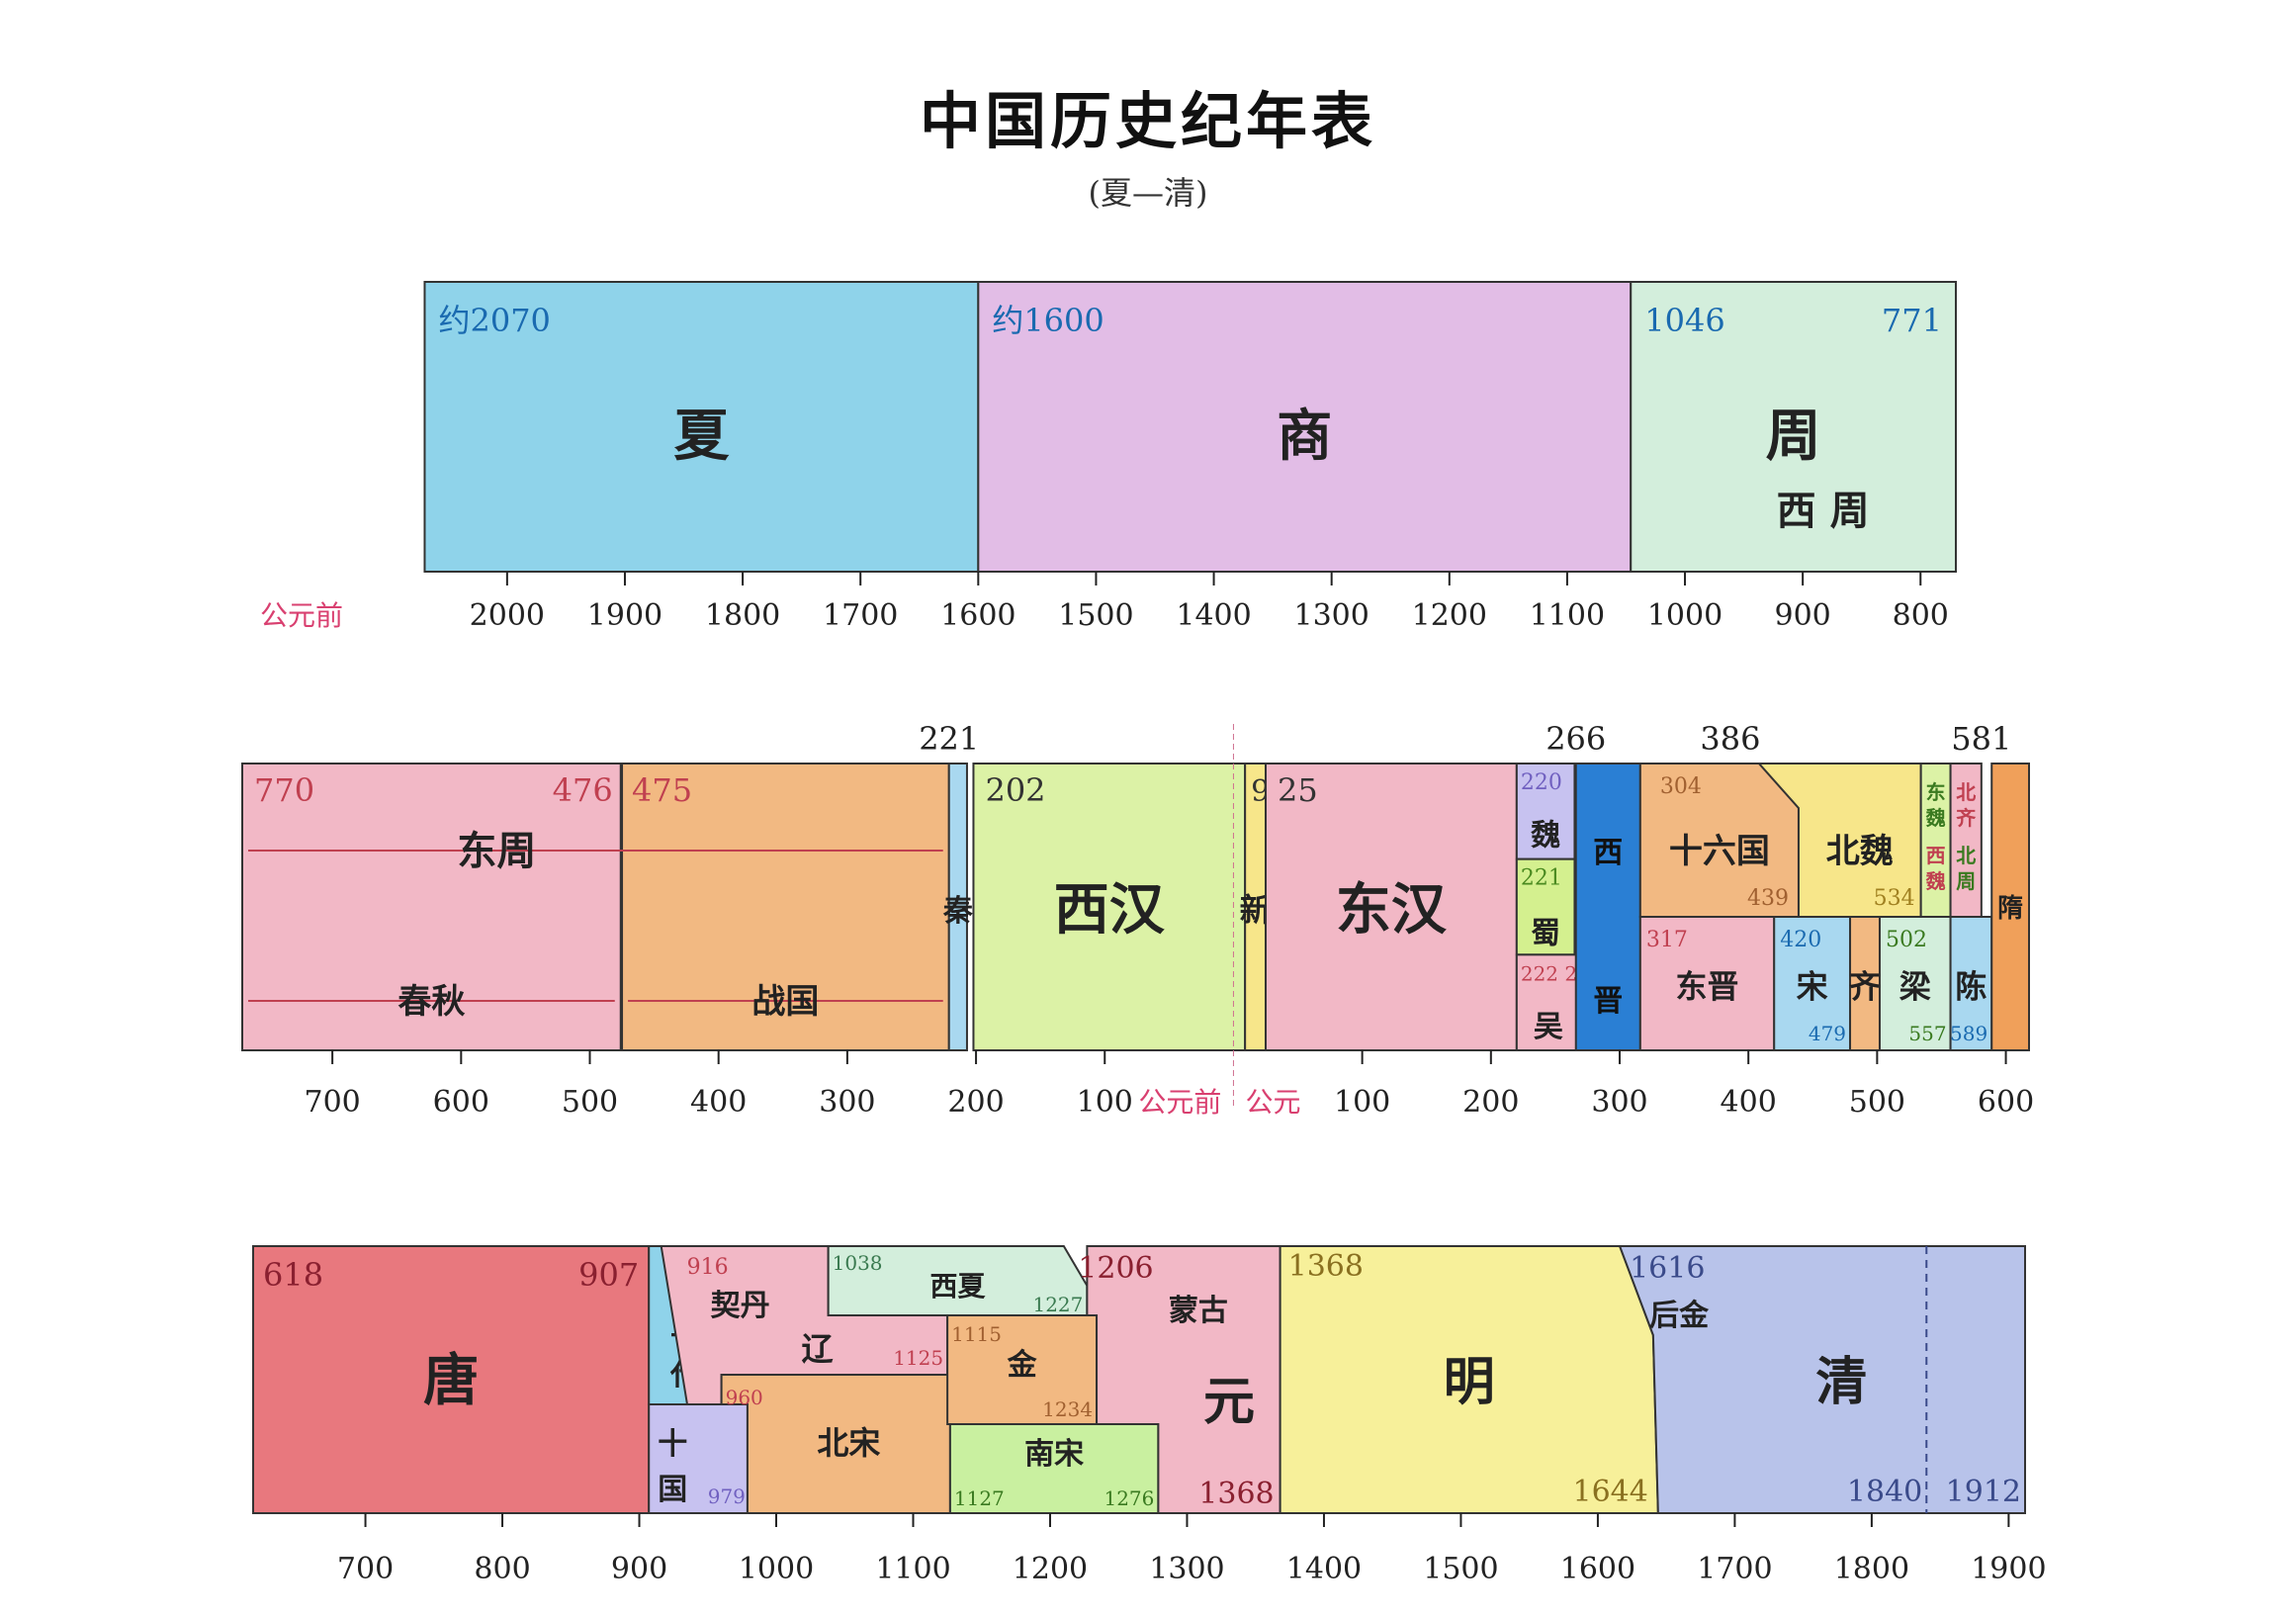 The height and width of the screenshot is (1619, 2296). What do you see at coordinates (301, 615) in the screenshot?
I see `era-label: 公元前` at bounding box center [301, 615].